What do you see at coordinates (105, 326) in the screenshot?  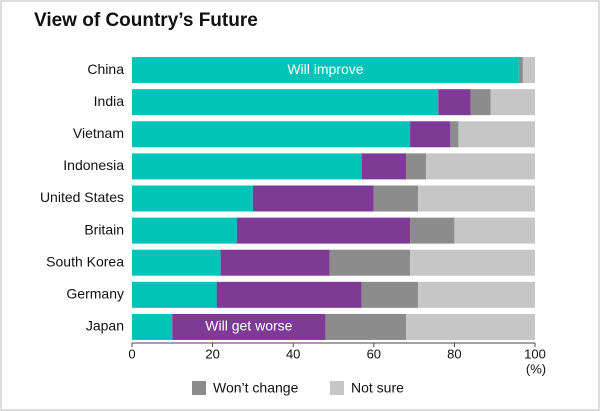 I see `y-tick-label: Japan` at bounding box center [105, 326].